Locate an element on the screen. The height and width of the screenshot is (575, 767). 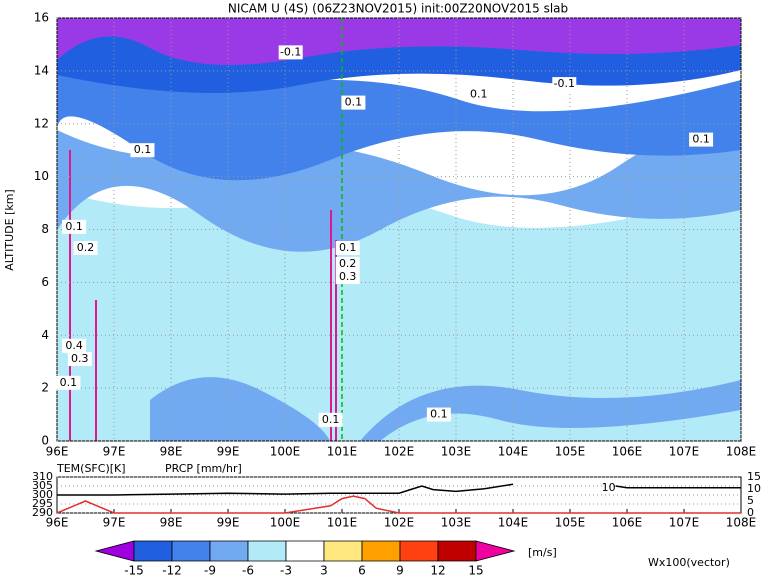
y-tick-label: 4 is located at coordinates (45, 335).